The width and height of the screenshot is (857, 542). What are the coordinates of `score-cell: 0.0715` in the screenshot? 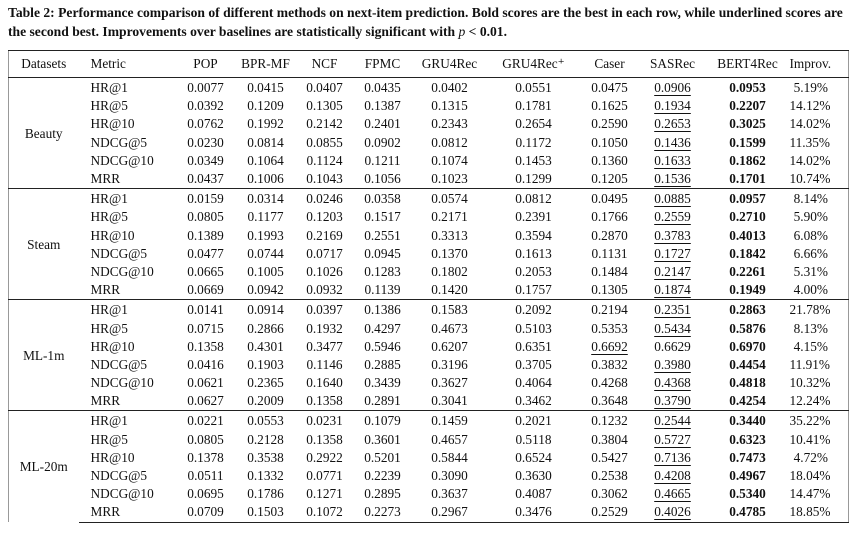 It's located at (205, 328).